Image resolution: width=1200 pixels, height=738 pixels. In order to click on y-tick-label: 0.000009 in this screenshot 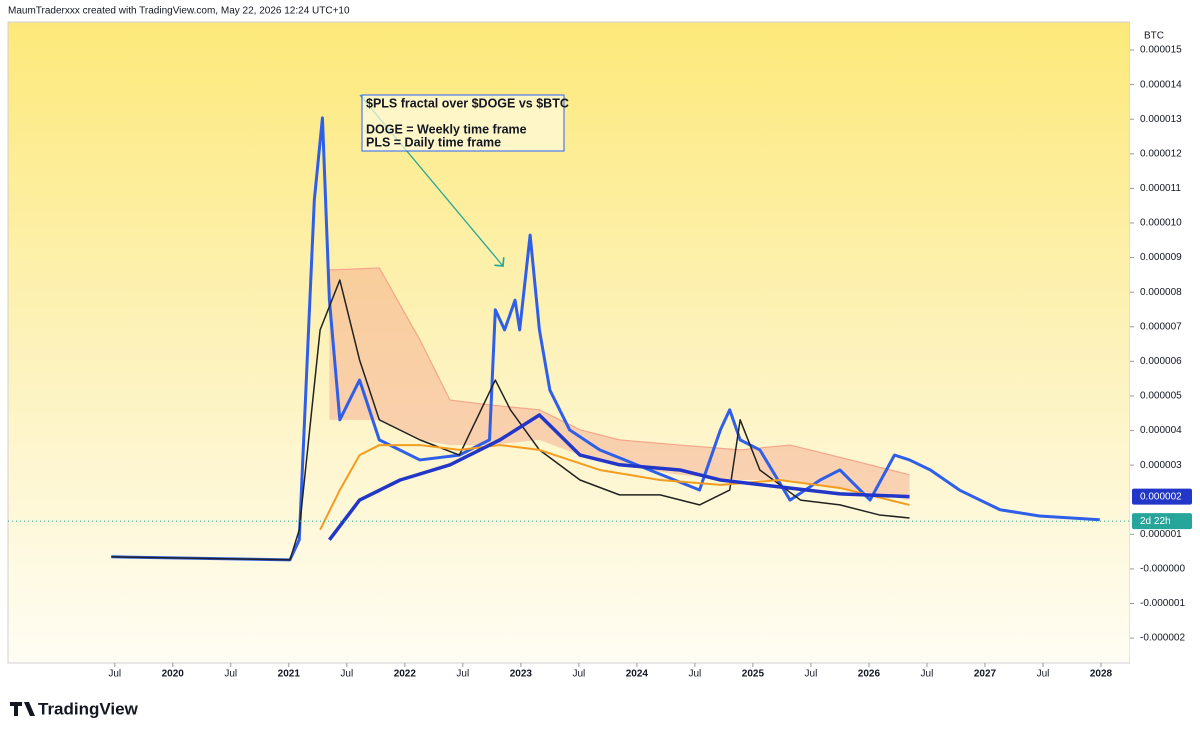, I will do `click(1161, 257)`.